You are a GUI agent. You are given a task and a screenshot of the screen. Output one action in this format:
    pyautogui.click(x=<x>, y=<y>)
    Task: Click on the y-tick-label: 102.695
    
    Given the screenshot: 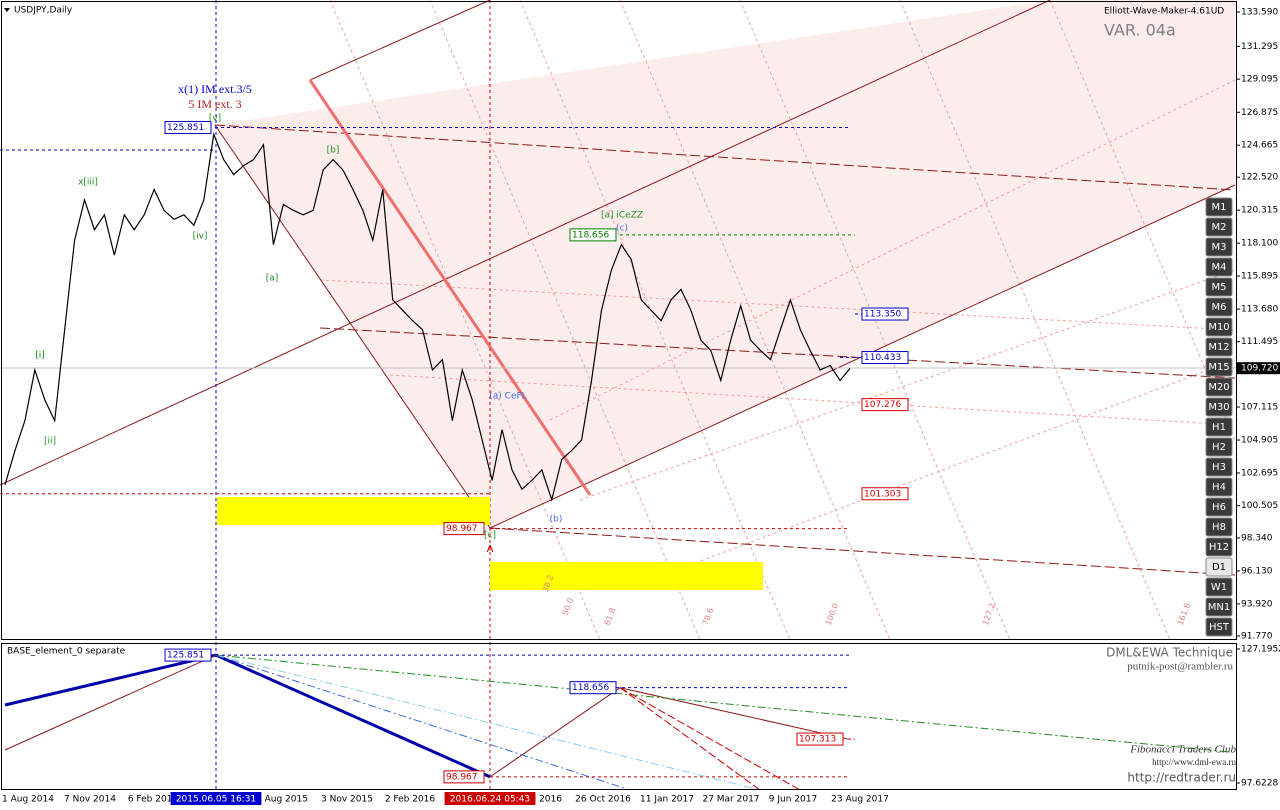 What is the action you would take?
    pyautogui.click(x=1259, y=473)
    